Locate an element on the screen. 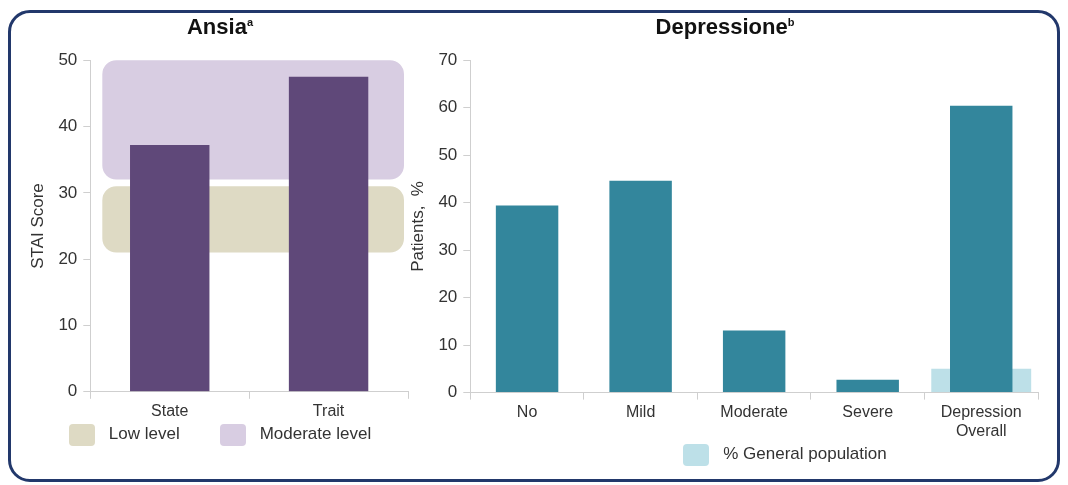 This screenshot has height=485, width=1068. x-tick-label: Moderate is located at coordinates (754, 411).